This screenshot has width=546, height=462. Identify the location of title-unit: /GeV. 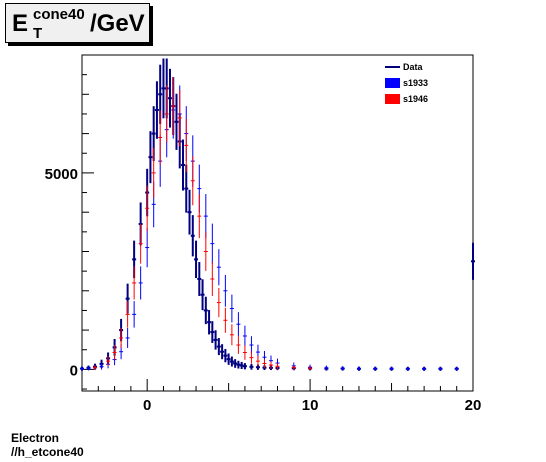
(117, 23).